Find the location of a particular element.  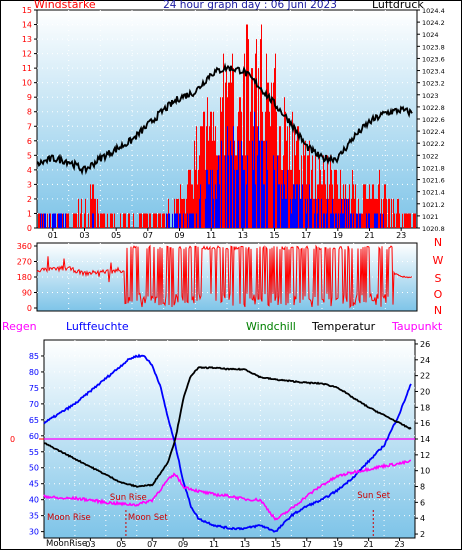

wind-axis-label: 6 is located at coordinates (29, 141).